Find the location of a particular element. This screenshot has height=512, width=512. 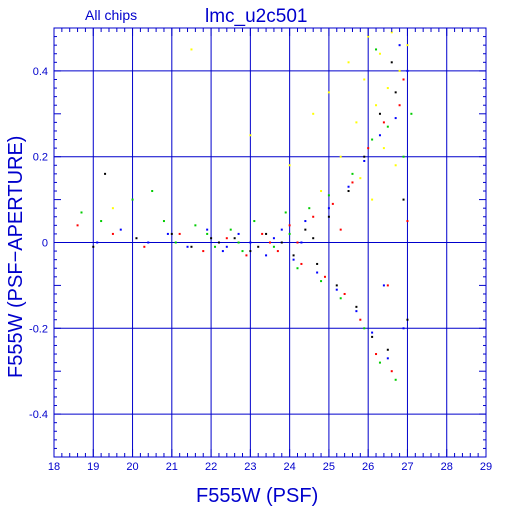

y-tick-labels: 0.4 0.2 0 -0.2 -0.4 is located at coordinates (38, 243).